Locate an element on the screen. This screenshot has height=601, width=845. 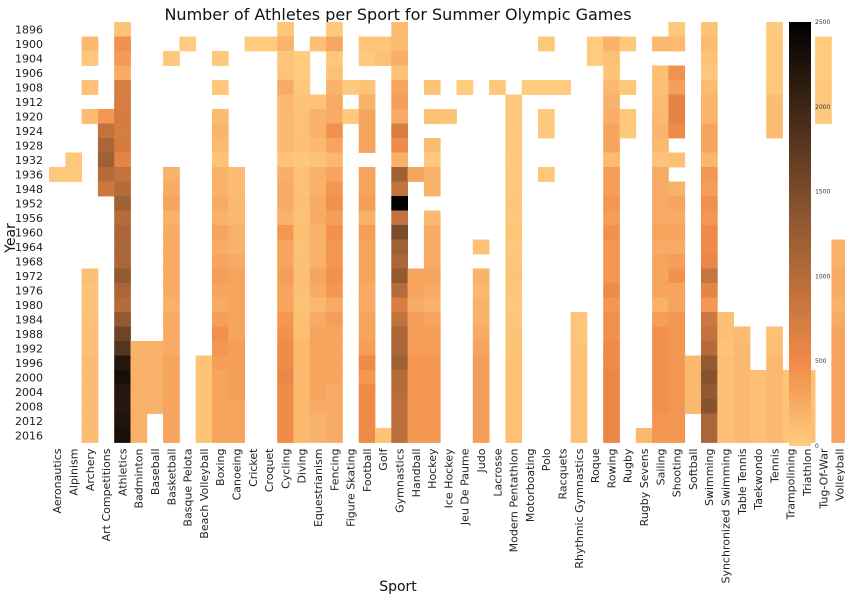
sport-tick-label: Judo is located at coordinates (481, 460).